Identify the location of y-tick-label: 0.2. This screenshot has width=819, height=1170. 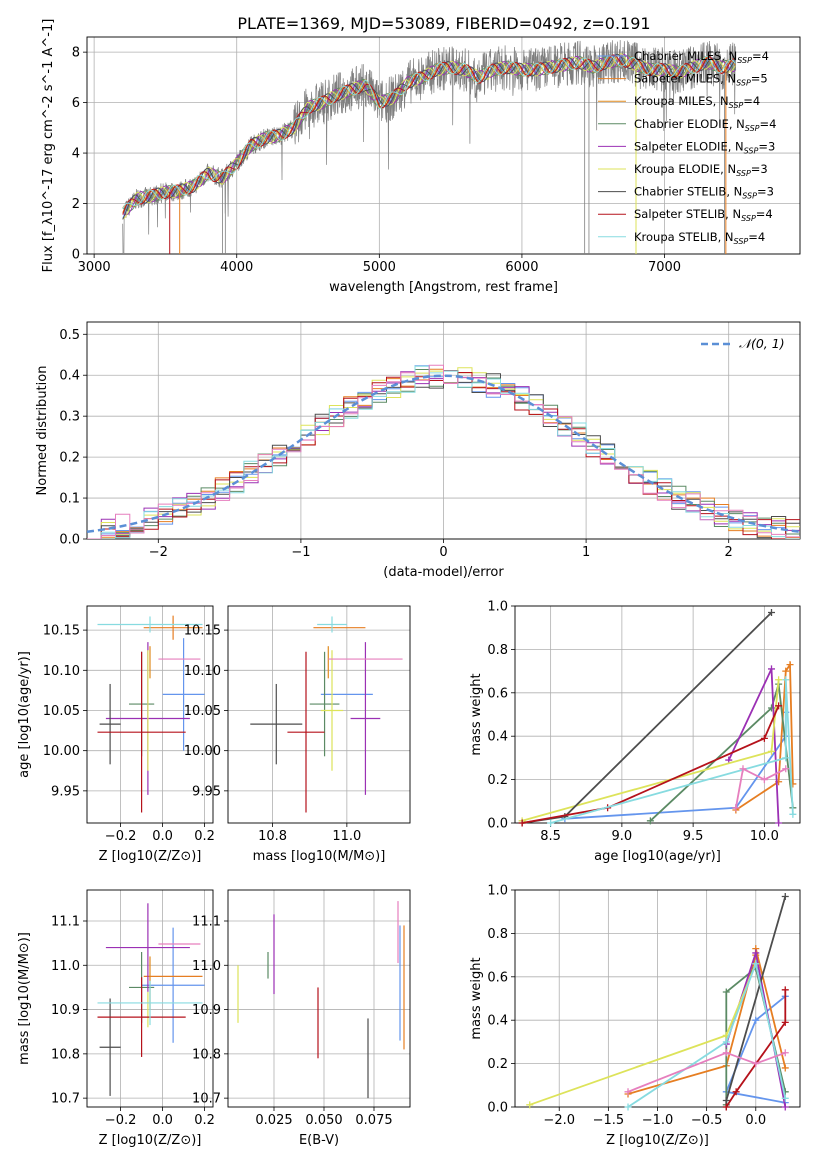
(497, 780).